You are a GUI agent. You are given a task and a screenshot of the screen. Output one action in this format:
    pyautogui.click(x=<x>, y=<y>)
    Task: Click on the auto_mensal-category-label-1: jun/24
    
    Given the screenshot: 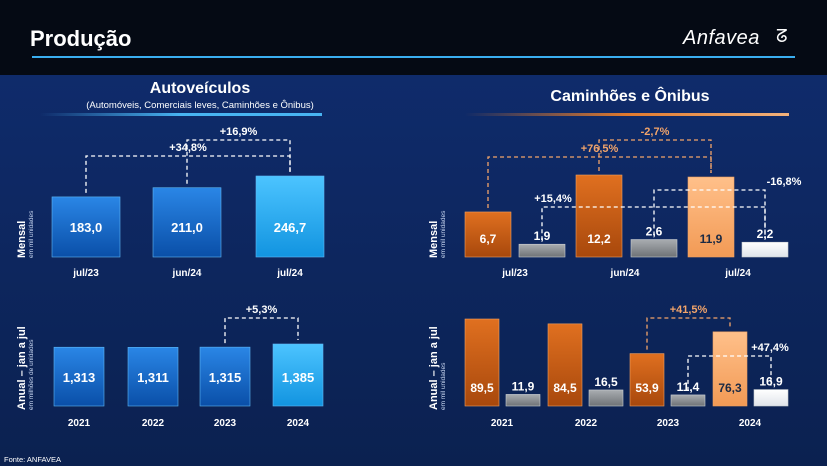 What is the action you would take?
    pyautogui.click(x=187, y=273)
    